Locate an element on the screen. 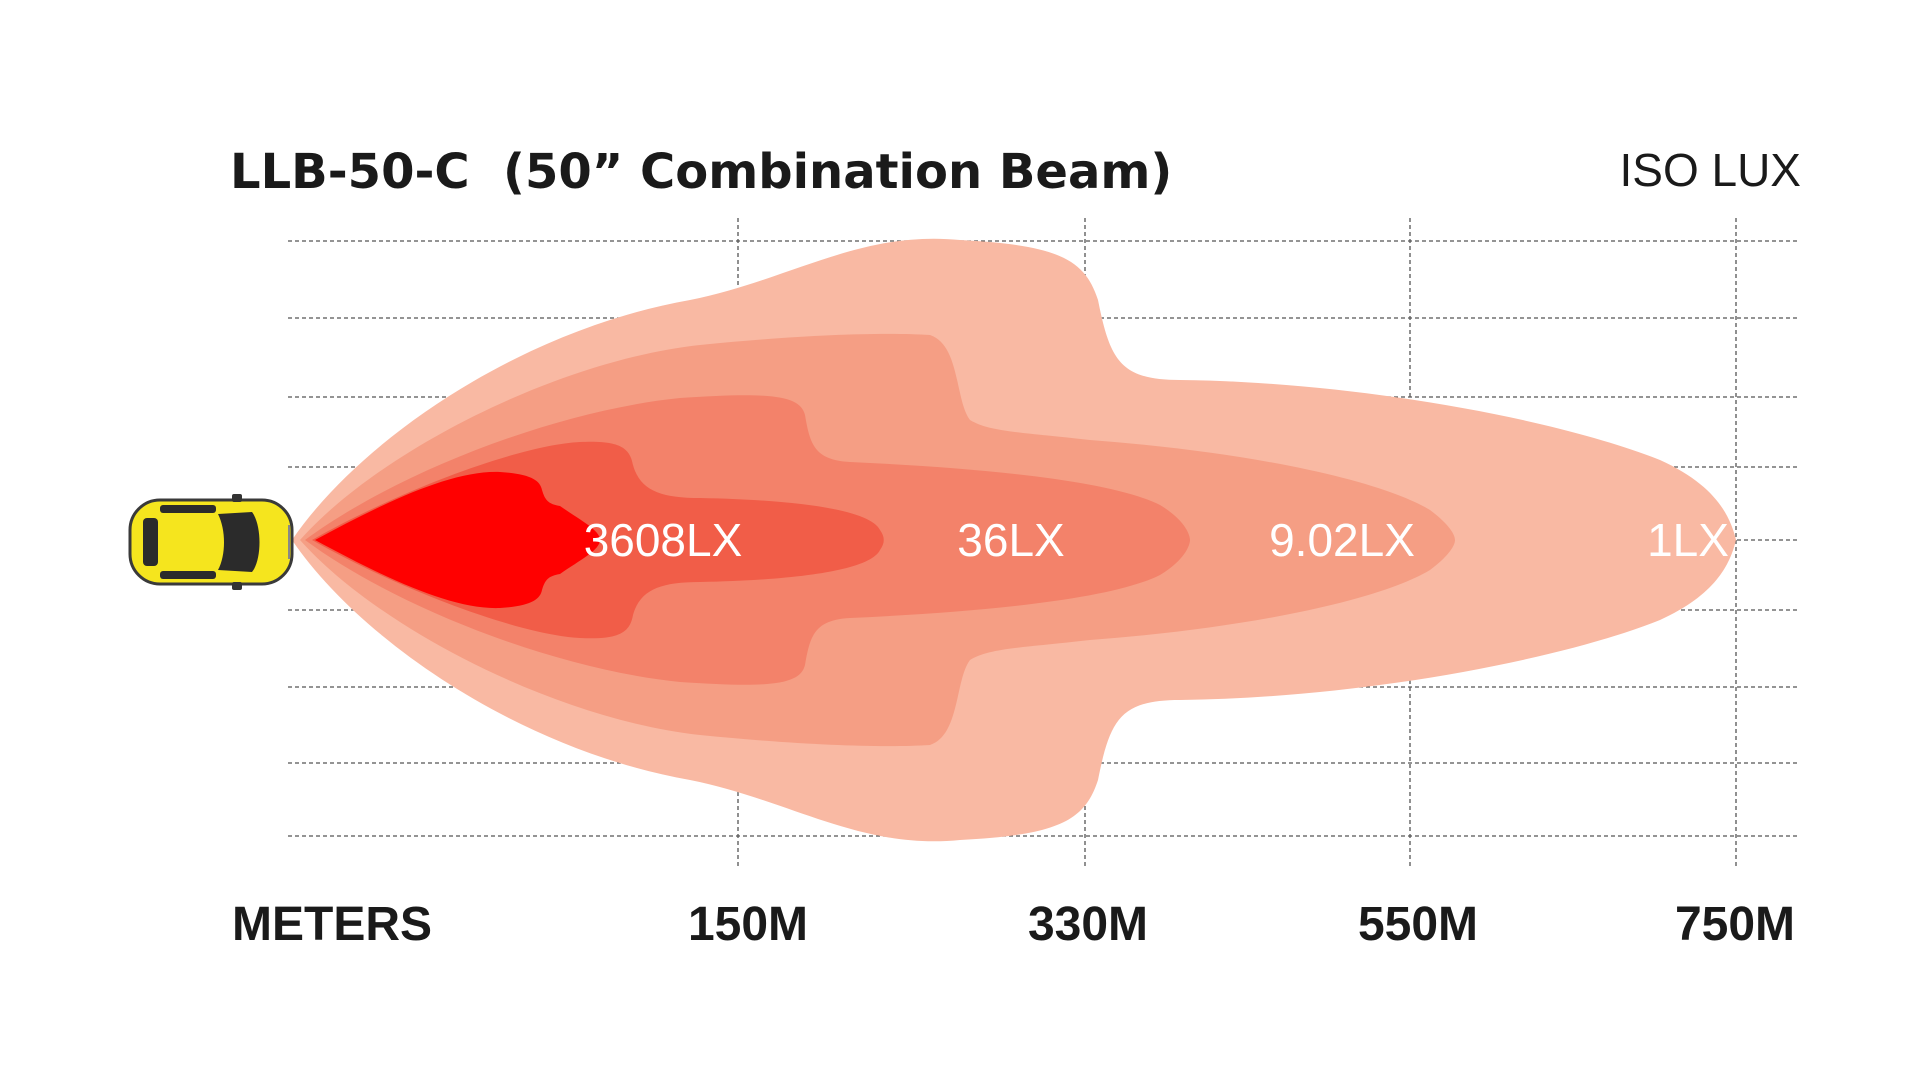  car-rear-window is located at coordinates (150, 542).